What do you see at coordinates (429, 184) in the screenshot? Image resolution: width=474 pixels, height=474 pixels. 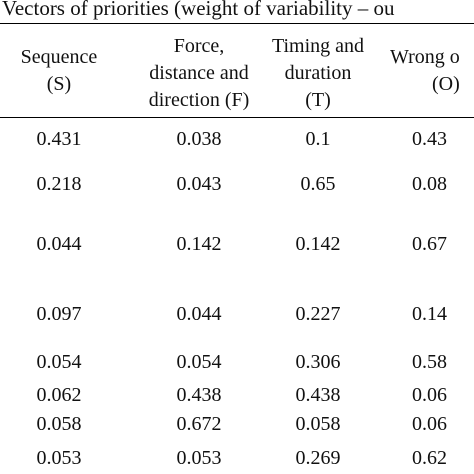 I see `table-cell: 0.08` at bounding box center [429, 184].